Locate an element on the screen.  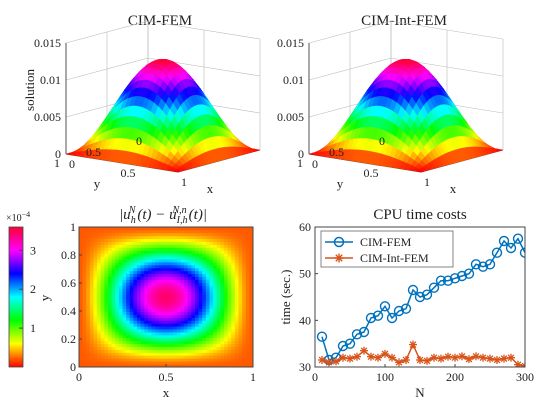
surface-xlabel: x is located at coordinates (453, 188).